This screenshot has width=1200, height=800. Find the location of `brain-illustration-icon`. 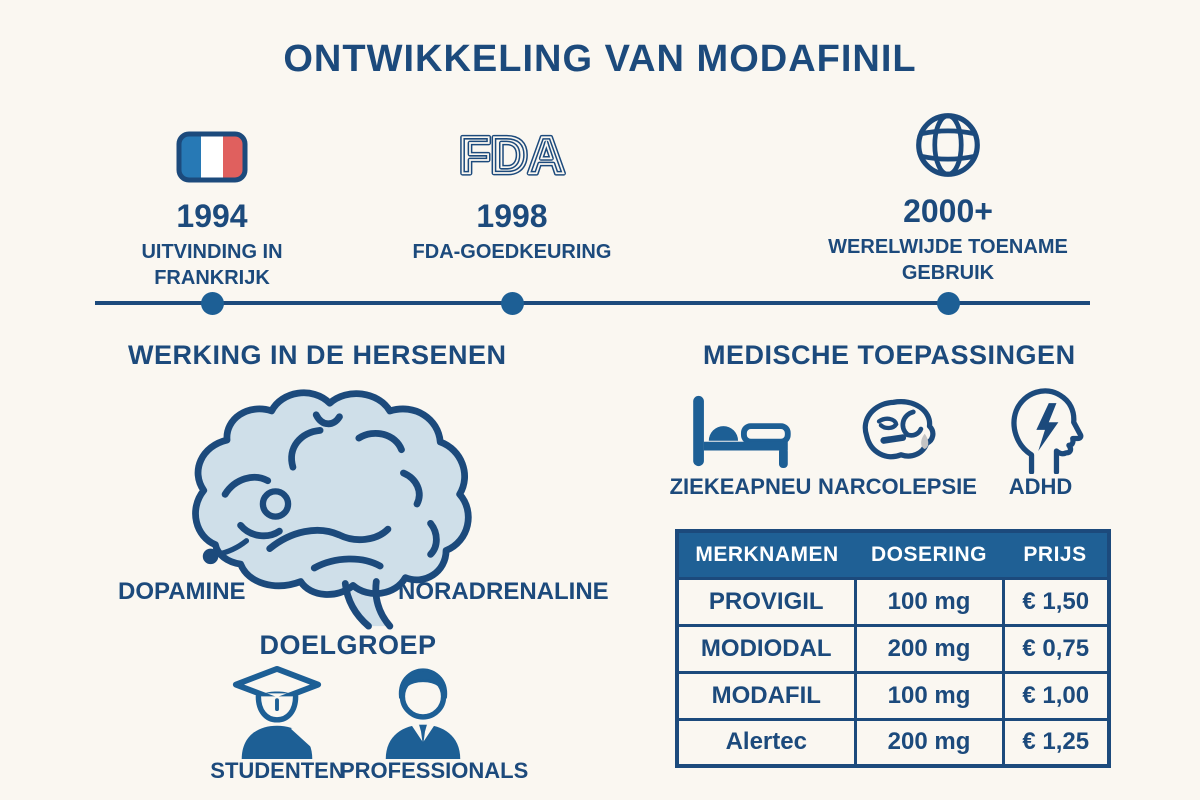

brain-illustration-icon is located at coordinates (322, 506).